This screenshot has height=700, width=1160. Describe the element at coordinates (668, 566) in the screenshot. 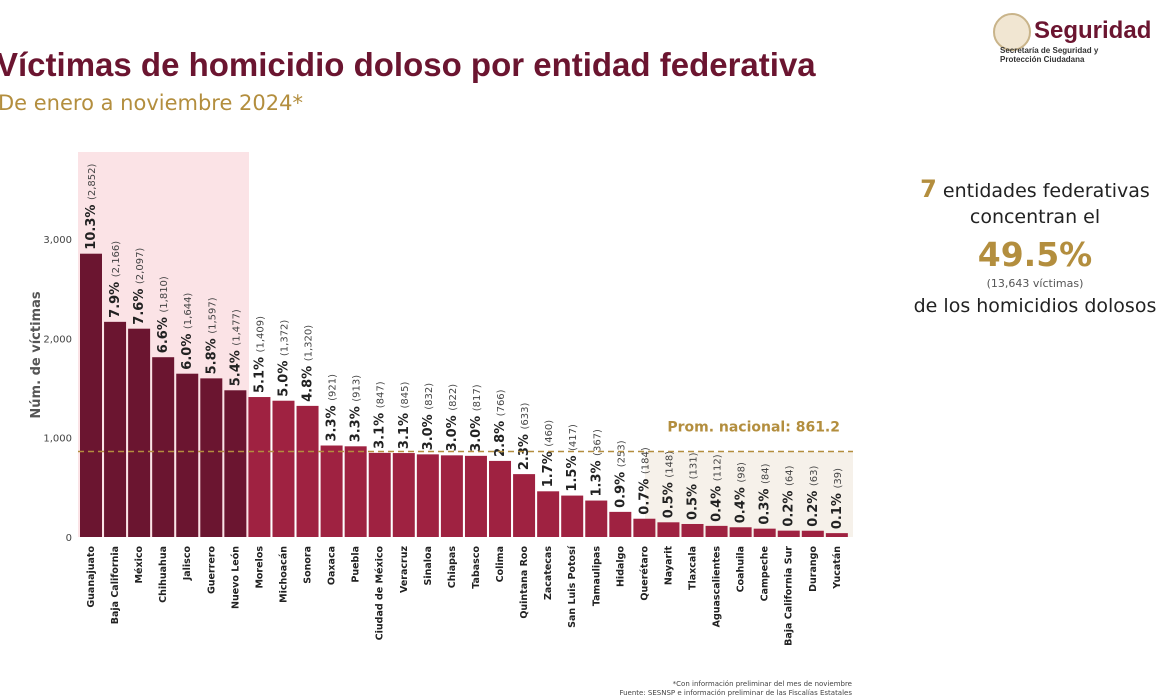

I see `category-label: Nayarit` at that location.